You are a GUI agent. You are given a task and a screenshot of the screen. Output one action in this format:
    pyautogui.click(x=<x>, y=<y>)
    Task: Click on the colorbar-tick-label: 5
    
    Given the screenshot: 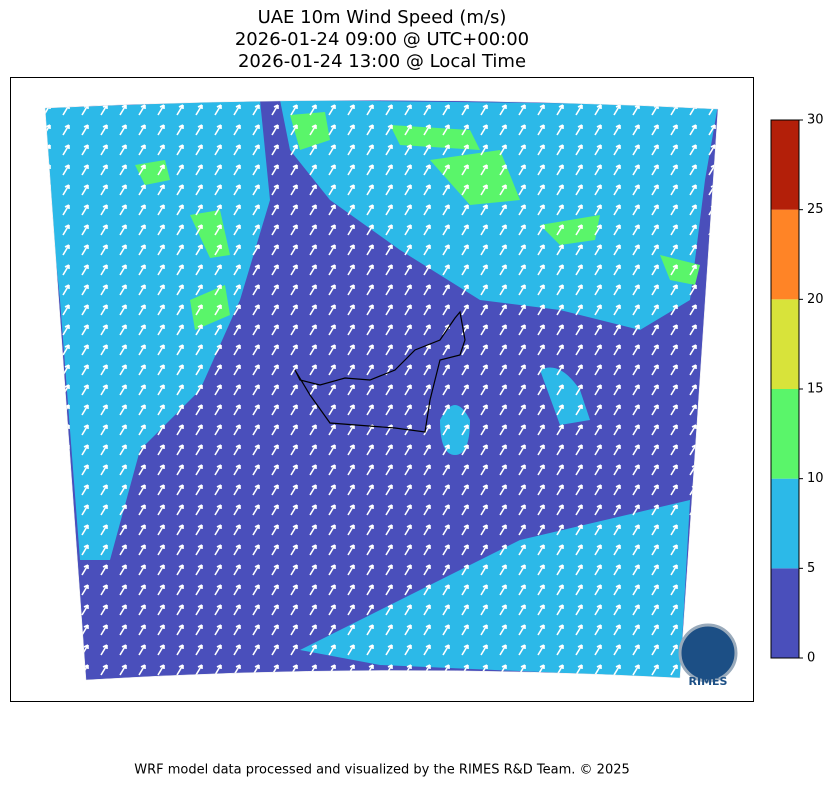 What is the action you would take?
    pyautogui.click(x=811, y=568)
    